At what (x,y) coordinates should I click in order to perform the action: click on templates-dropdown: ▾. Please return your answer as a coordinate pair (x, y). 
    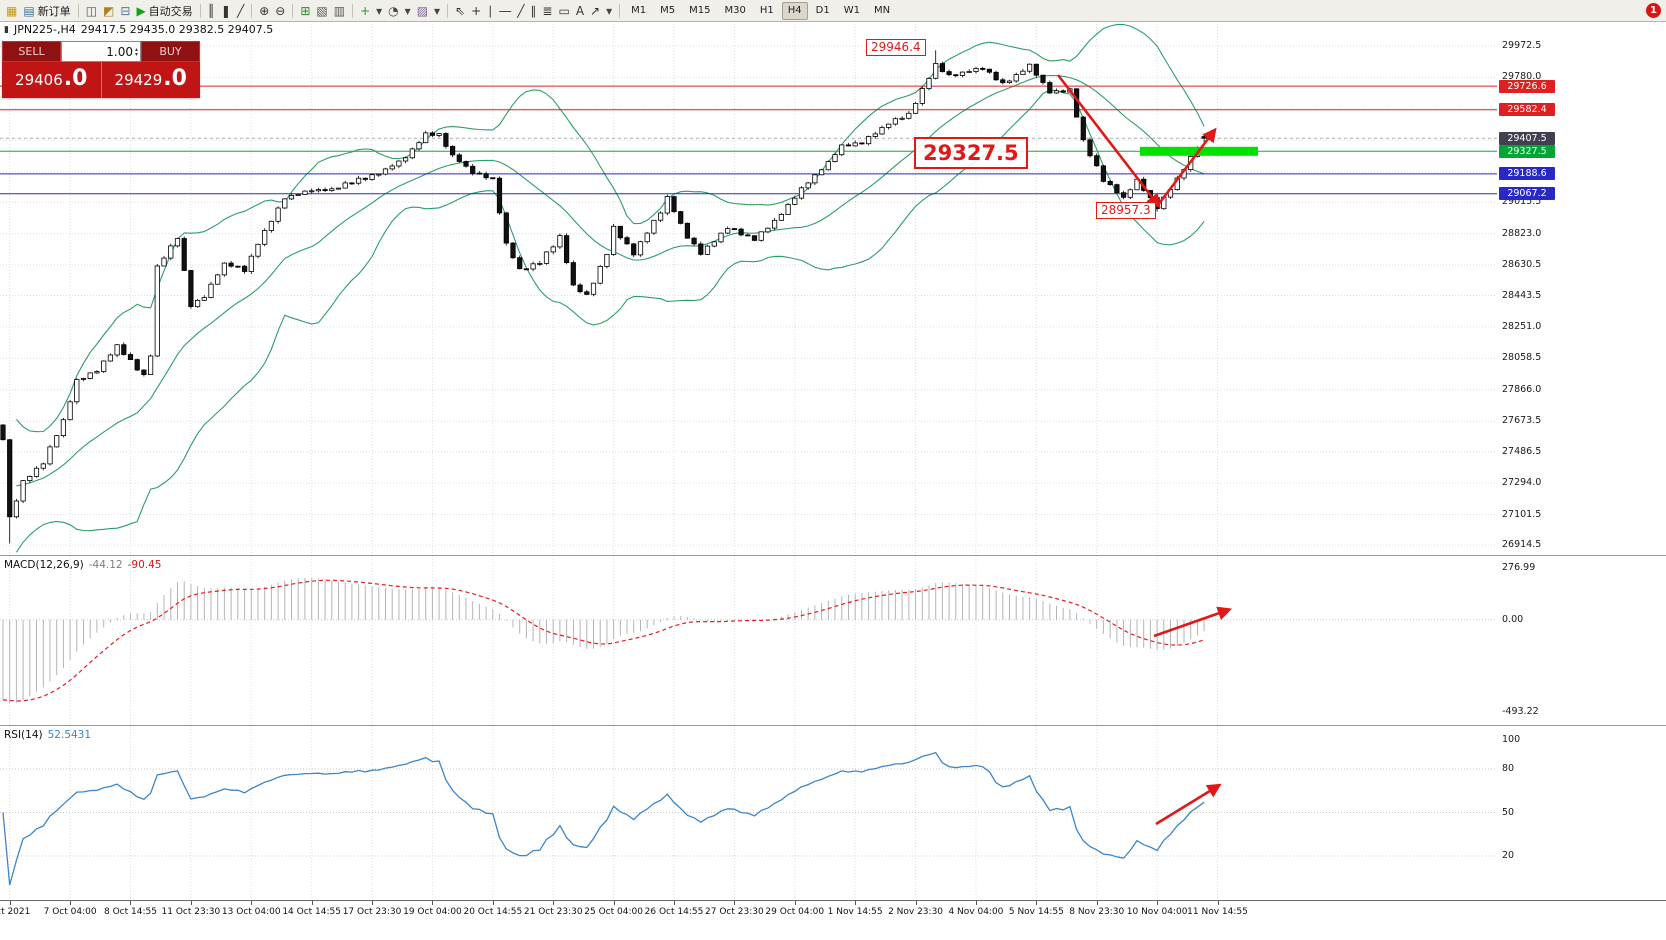
    Looking at the image, I should click on (437, 11).